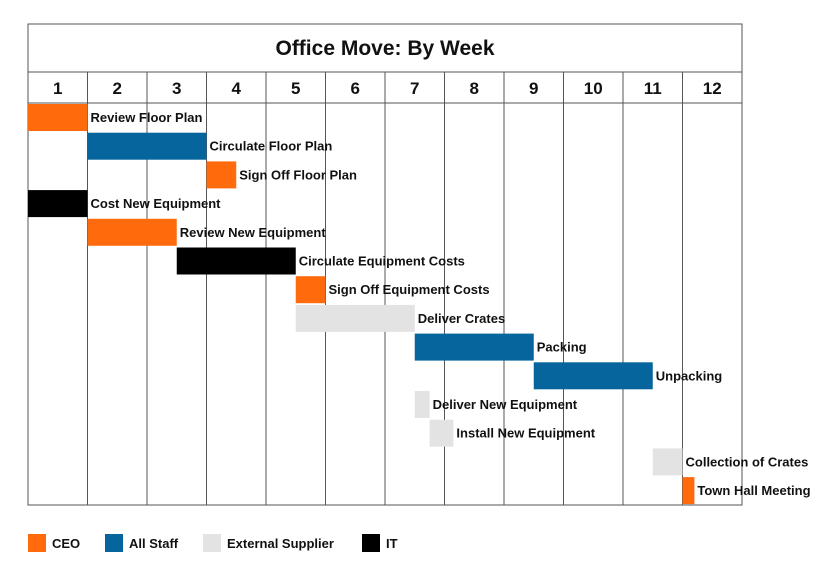  What do you see at coordinates (525, 433) in the screenshot?
I see `task-label: Install New Equipment` at bounding box center [525, 433].